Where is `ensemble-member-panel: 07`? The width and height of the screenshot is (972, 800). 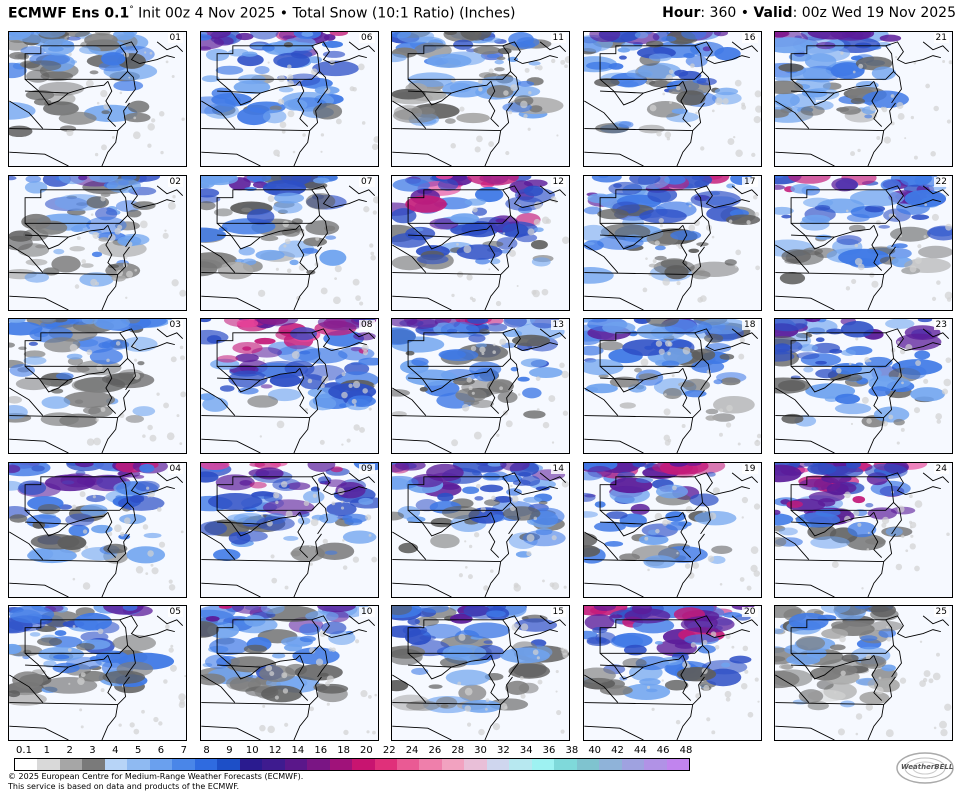 ensemble-member-panel: 07 is located at coordinates (289, 242).